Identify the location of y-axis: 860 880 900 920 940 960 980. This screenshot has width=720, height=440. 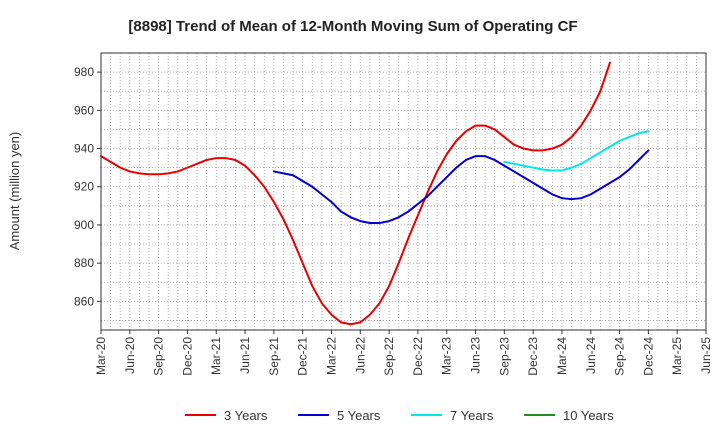
(87, 186).